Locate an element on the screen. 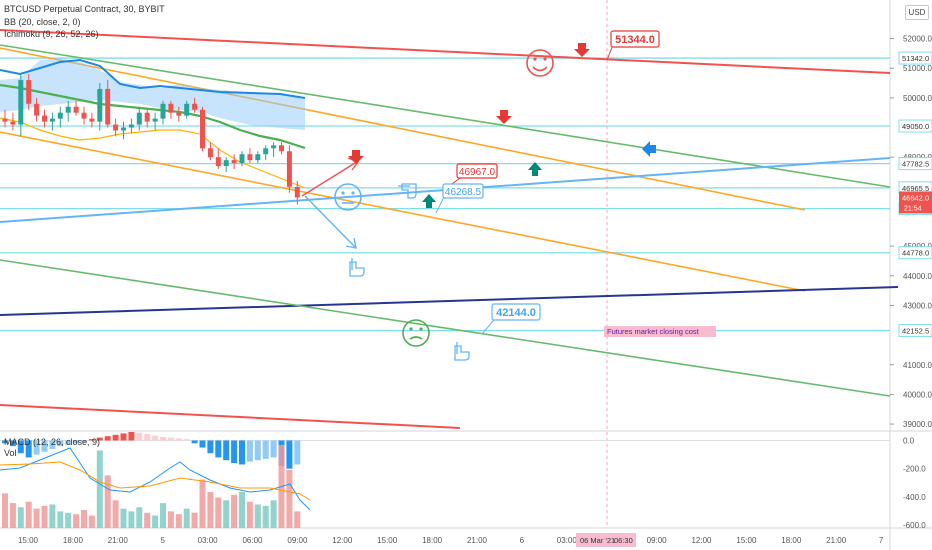 The image size is (932, 550). neutral-face-icon is located at coordinates (348, 197).